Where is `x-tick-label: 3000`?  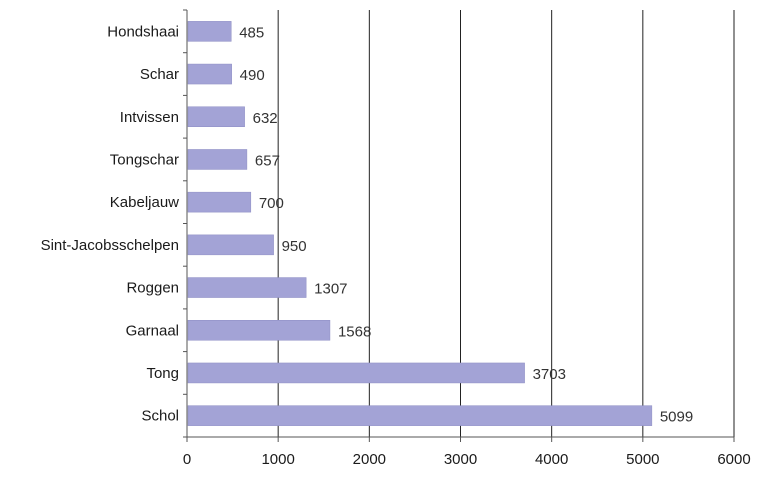 x-tick-label: 3000 is located at coordinates (460, 459).